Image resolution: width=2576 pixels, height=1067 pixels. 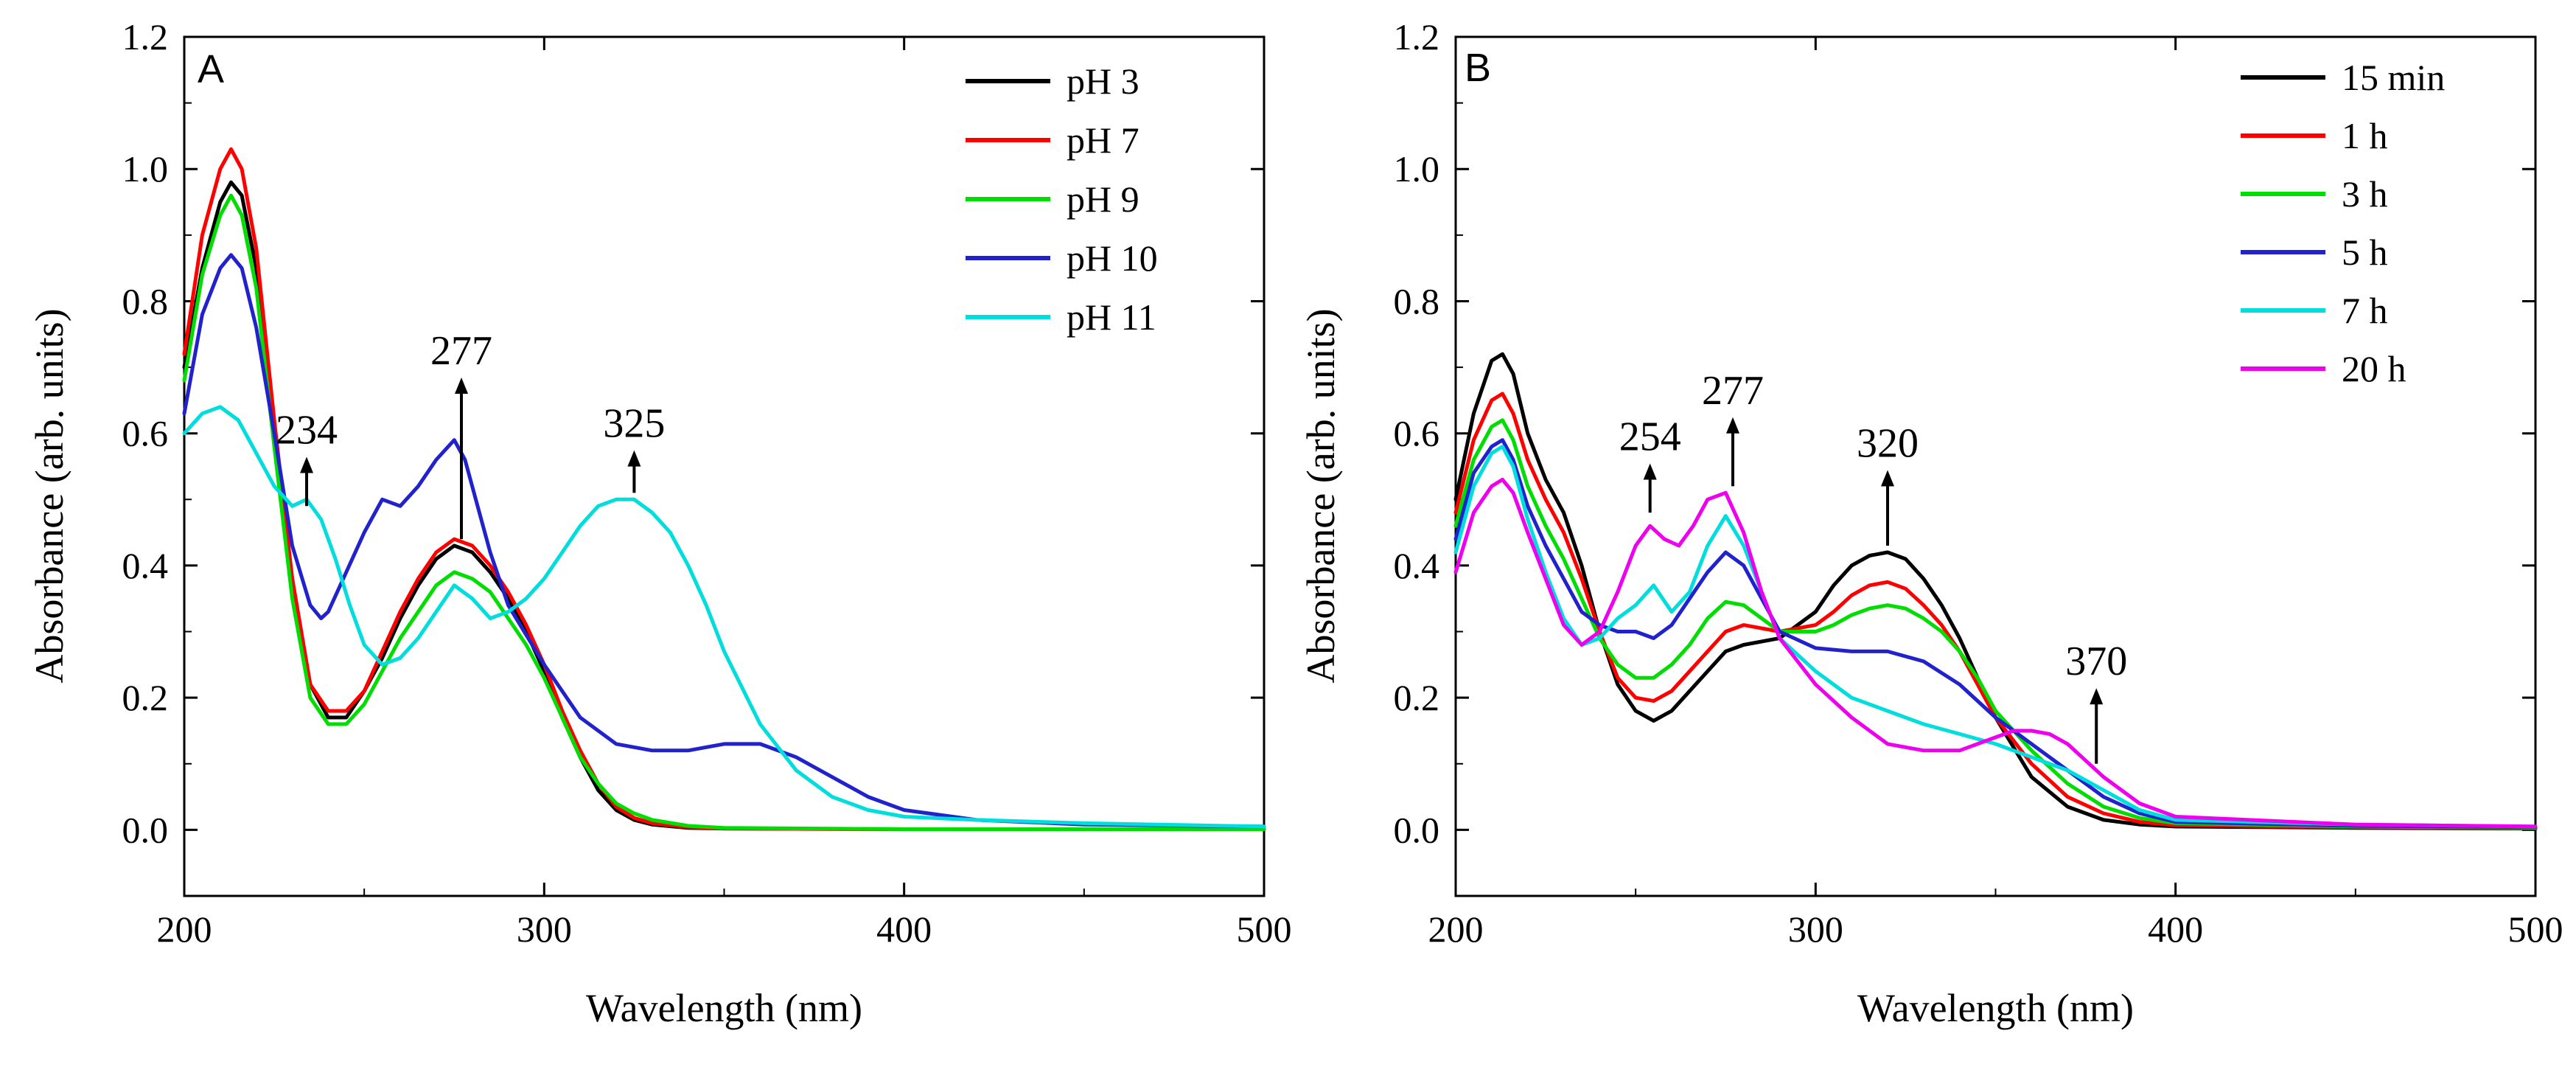 What do you see at coordinates (1888, 443) in the screenshot?
I see `annotation-label: 320` at bounding box center [1888, 443].